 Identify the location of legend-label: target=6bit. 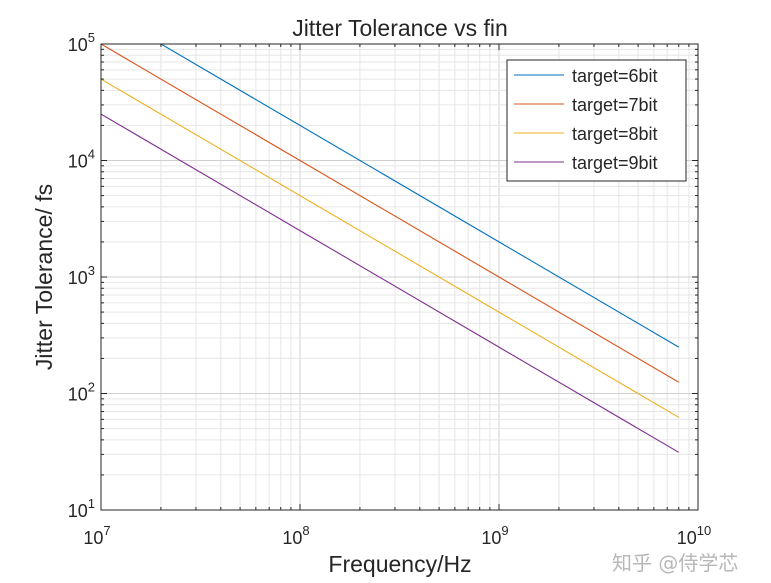
(615, 76).